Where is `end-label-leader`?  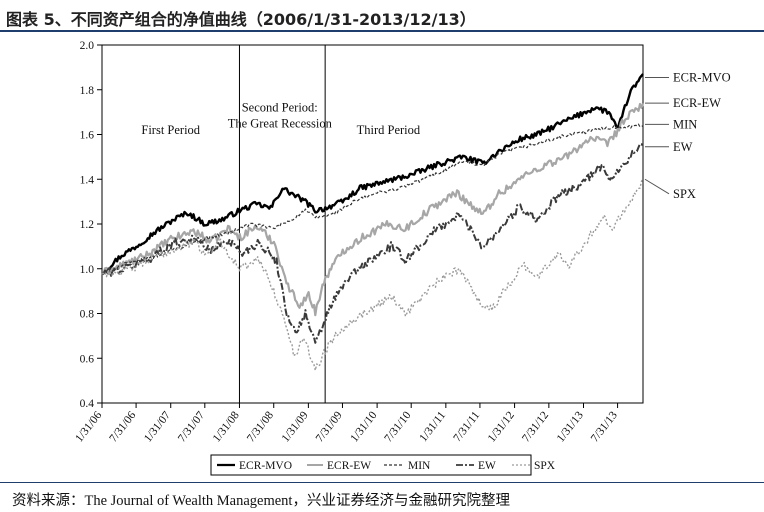 end-label-leader is located at coordinates (657, 186).